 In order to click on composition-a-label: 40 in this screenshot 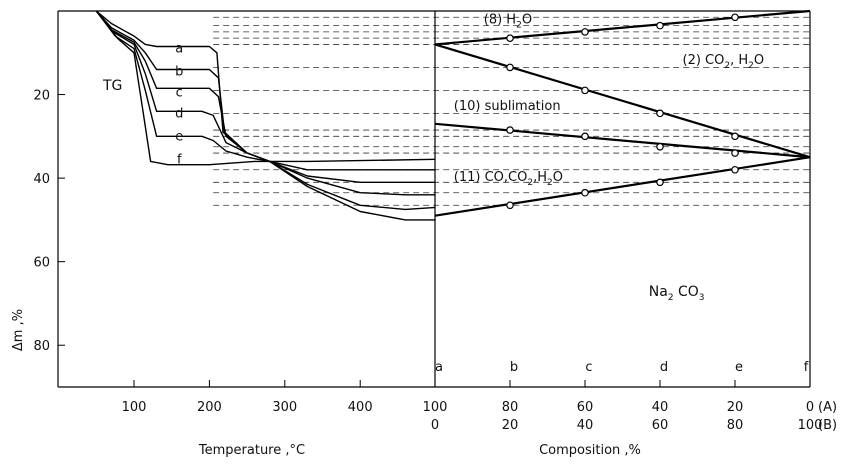, I will do `click(660, 407)`.